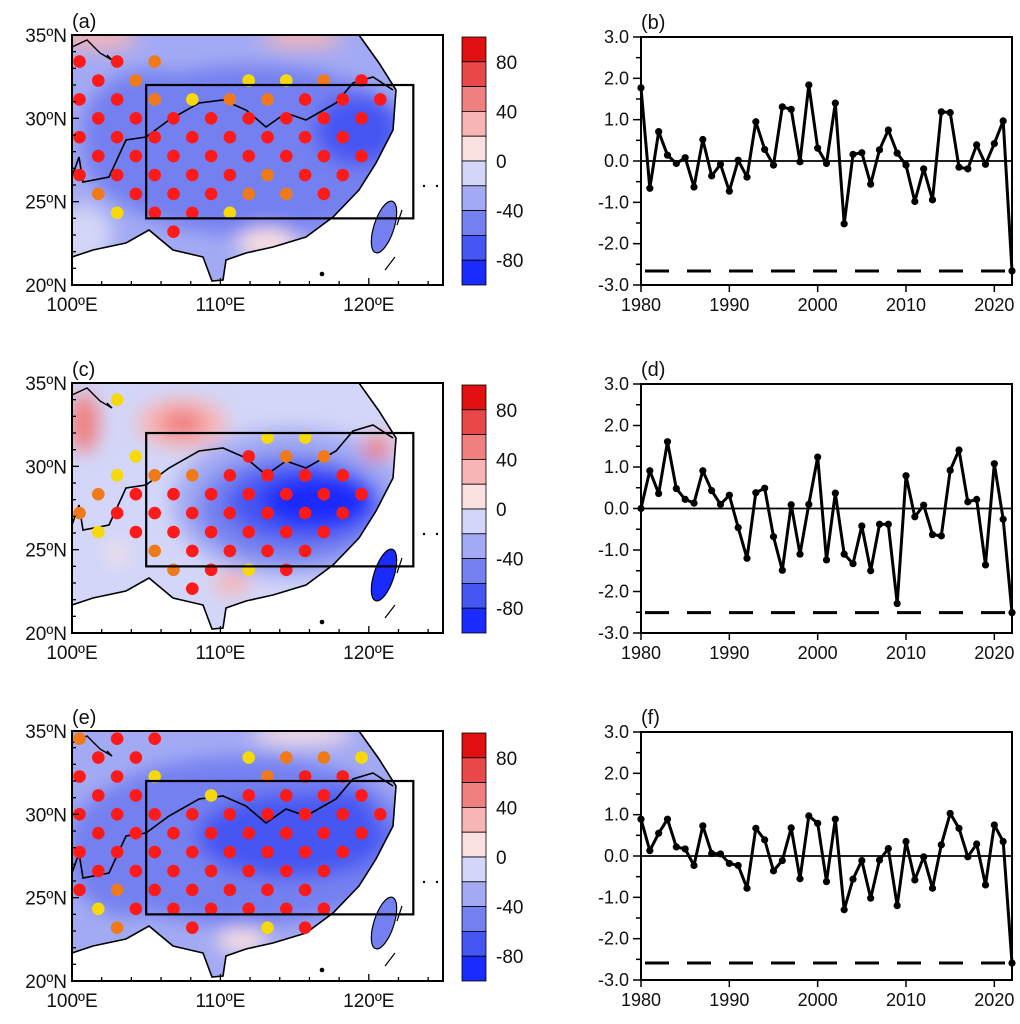  I want to click on anomaly-field, so click(234, 506).